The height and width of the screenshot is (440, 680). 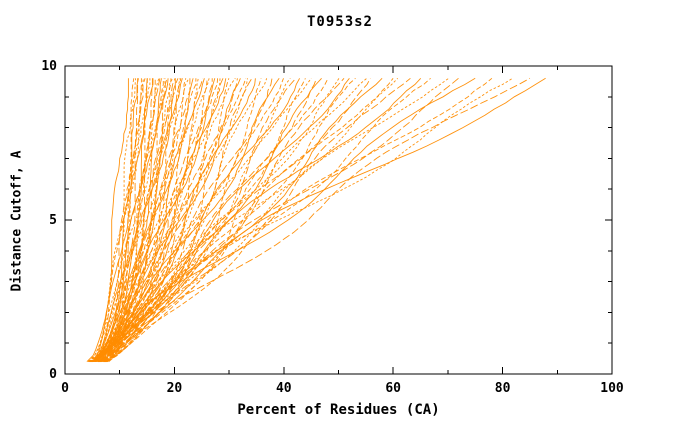 I want to click on chart-title: T0953s2, so click(x=339, y=22).